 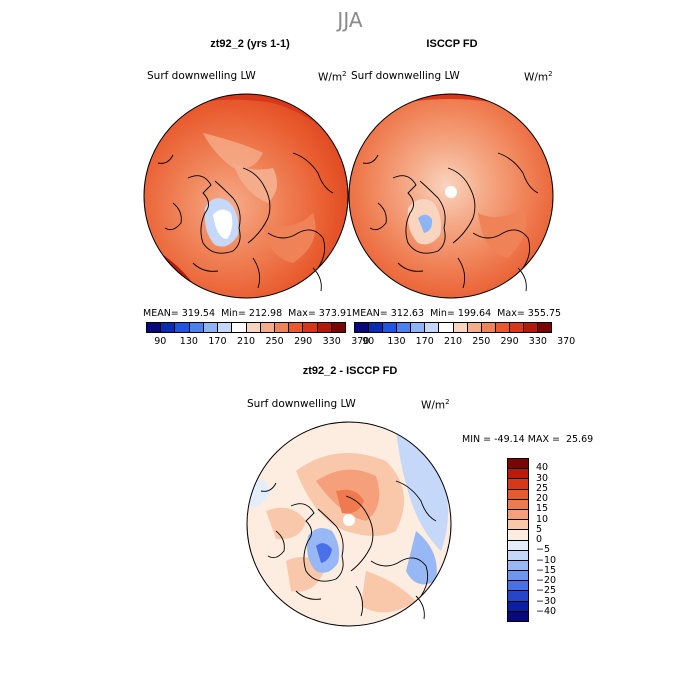 What do you see at coordinates (301, 404) in the screenshot?
I see `diff-variable-label: Surf downwelling LW` at bounding box center [301, 404].